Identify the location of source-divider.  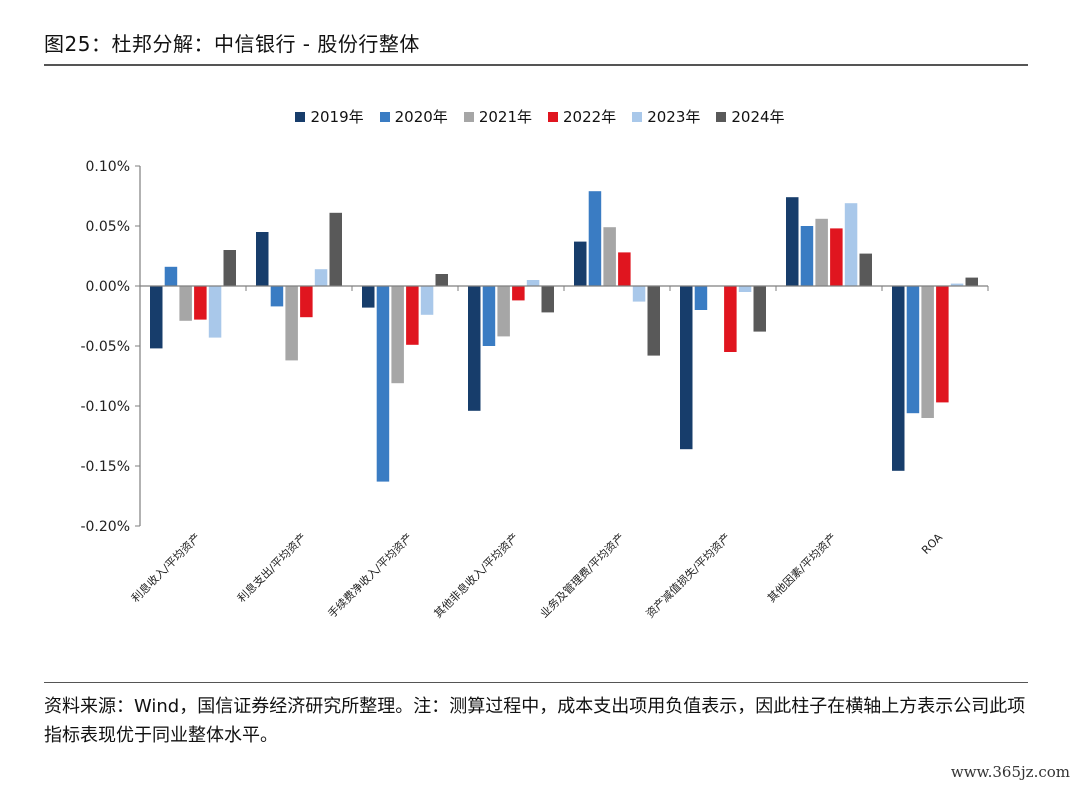
(536, 682).